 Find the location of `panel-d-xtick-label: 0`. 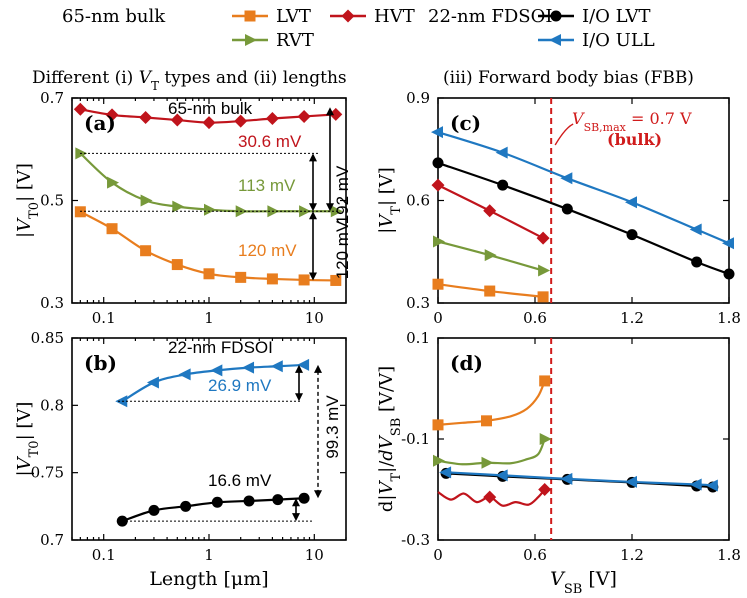

panel-d-xtick-label: 0 is located at coordinates (438, 555).